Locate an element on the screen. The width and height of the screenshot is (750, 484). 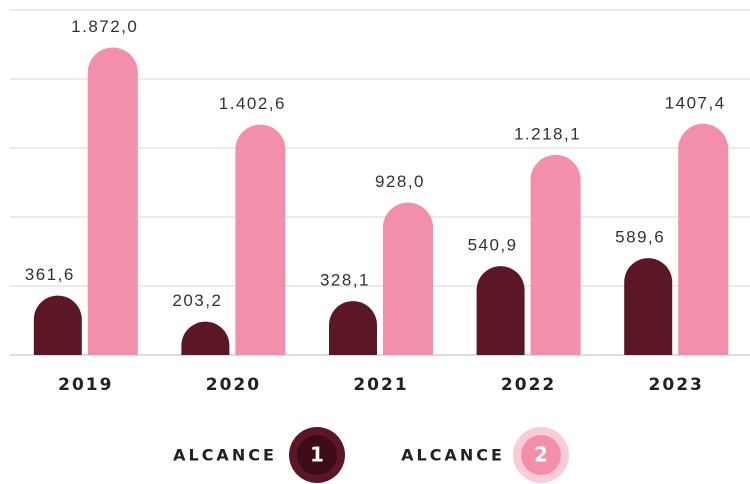
legend-badge-text: 1 is located at coordinates (317, 455).